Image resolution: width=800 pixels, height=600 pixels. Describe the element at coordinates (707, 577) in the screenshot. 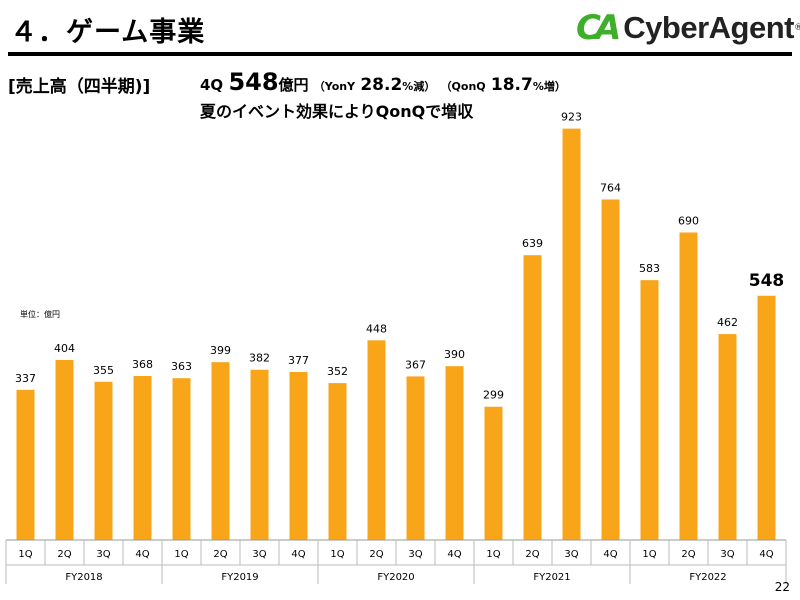

I see `group-label: FY2022` at that location.